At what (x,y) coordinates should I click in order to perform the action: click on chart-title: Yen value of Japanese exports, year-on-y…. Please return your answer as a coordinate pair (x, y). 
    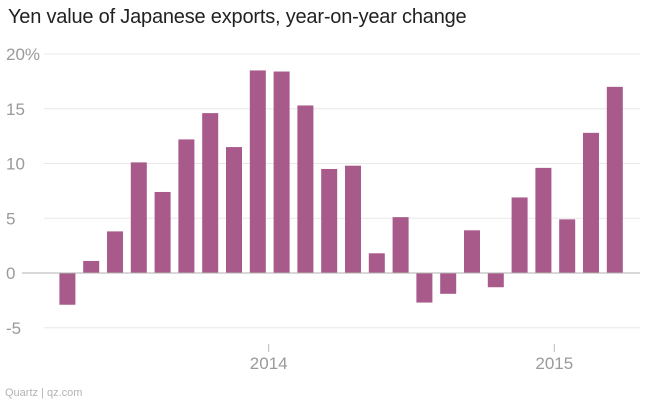
    Looking at the image, I should click on (237, 17).